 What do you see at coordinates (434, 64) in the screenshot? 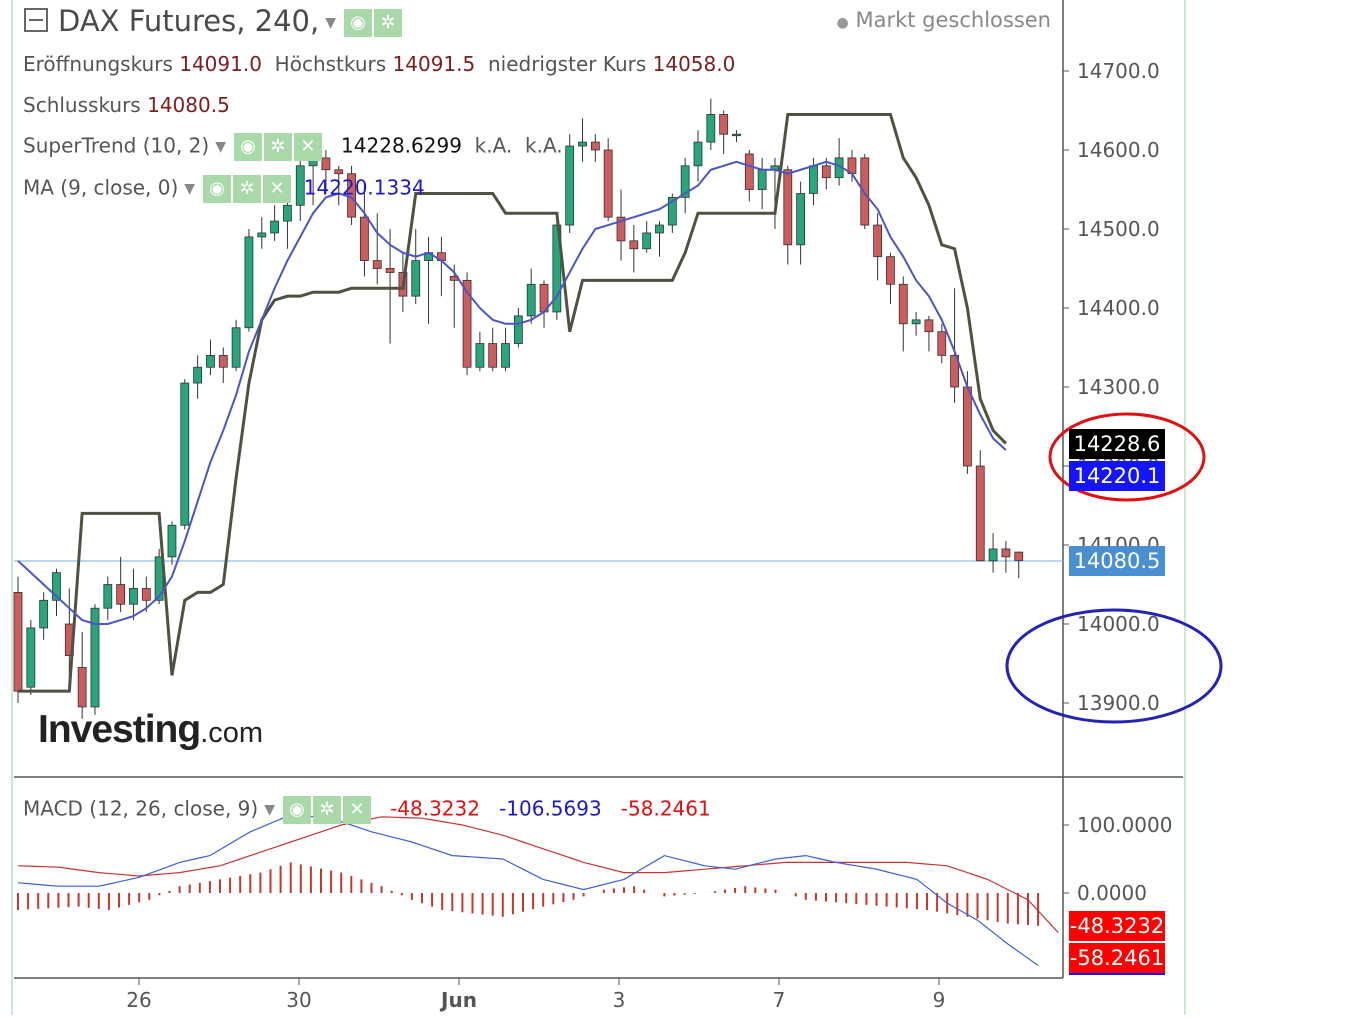
I see `high-value: 14091.5` at bounding box center [434, 64].